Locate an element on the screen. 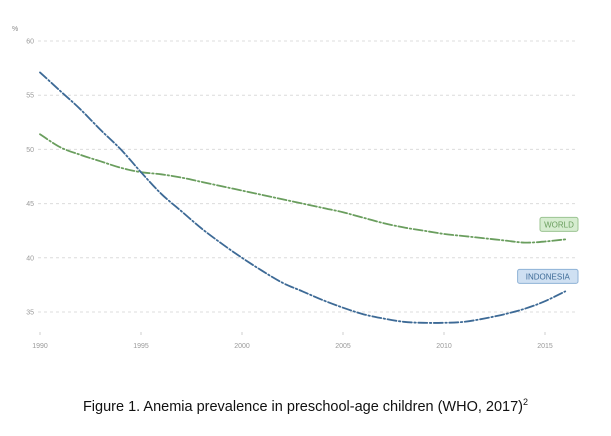 The height and width of the screenshot is (436, 611). y-tick-label: 50 is located at coordinates (30, 150).